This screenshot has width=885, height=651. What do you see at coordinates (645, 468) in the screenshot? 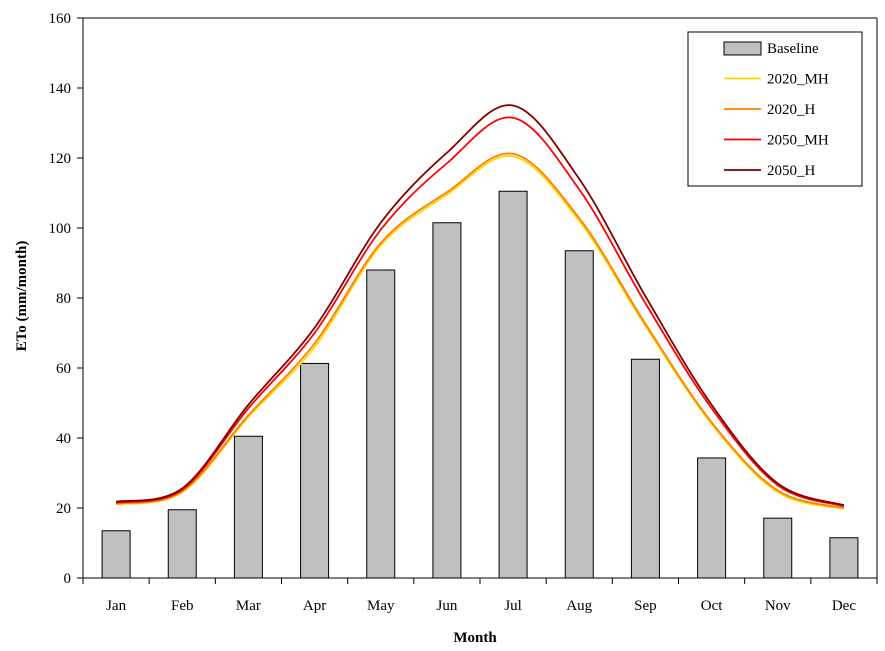
I see `bar-sep` at bounding box center [645, 468].